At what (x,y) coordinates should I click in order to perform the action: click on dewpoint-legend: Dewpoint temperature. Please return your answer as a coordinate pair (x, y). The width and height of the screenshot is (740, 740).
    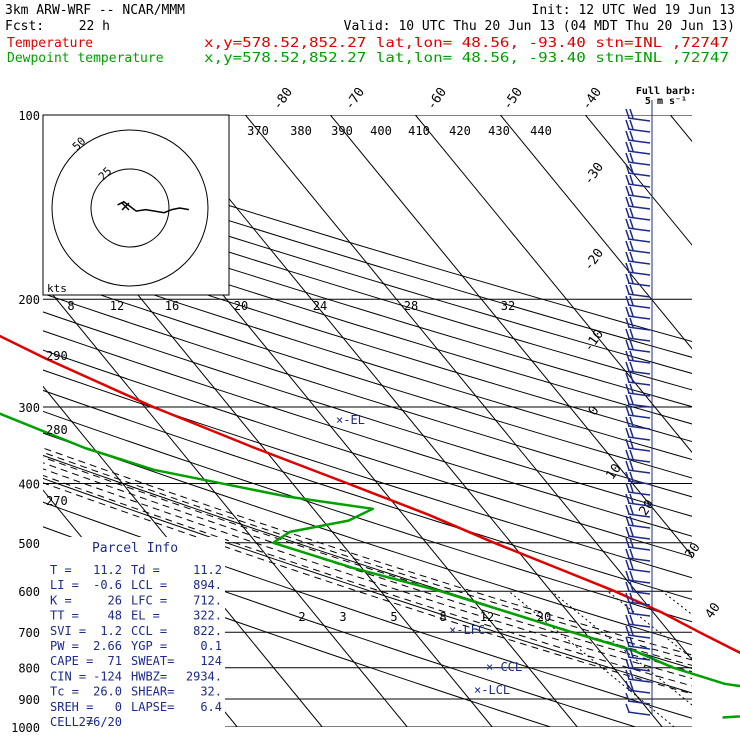
    Looking at the image, I should click on (85, 58).